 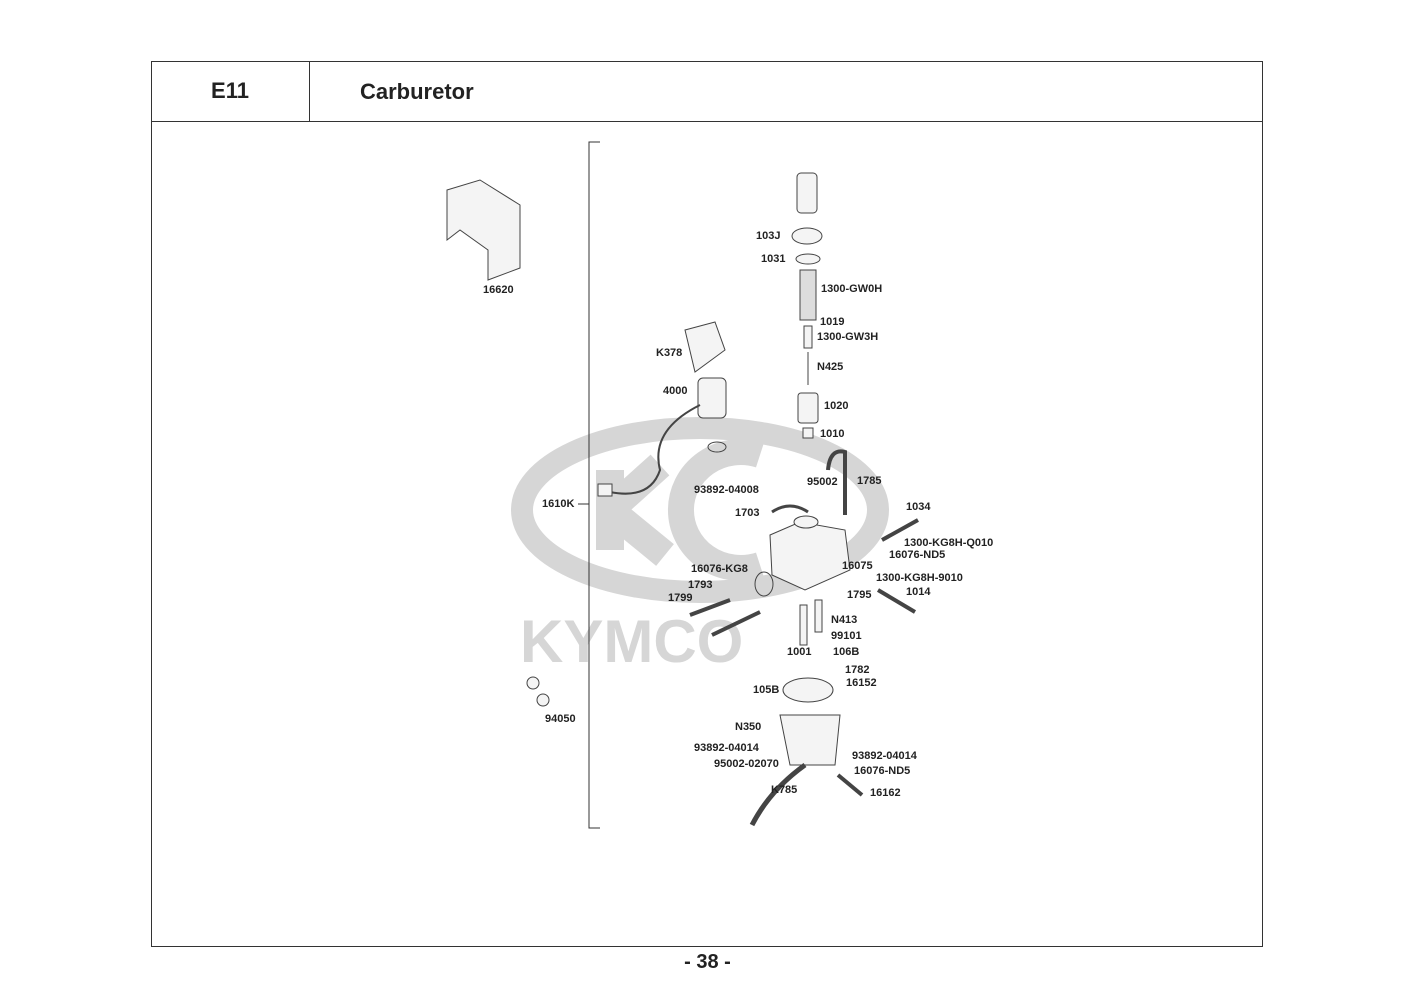 What do you see at coordinates (919, 578) in the screenshot?
I see `part-label: 1300-KG8H-9010` at bounding box center [919, 578].